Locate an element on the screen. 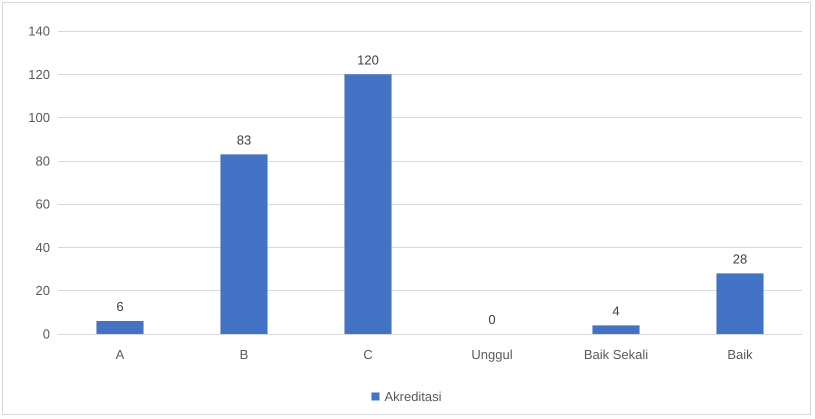  x-tick-label: C is located at coordinates (368, 354).